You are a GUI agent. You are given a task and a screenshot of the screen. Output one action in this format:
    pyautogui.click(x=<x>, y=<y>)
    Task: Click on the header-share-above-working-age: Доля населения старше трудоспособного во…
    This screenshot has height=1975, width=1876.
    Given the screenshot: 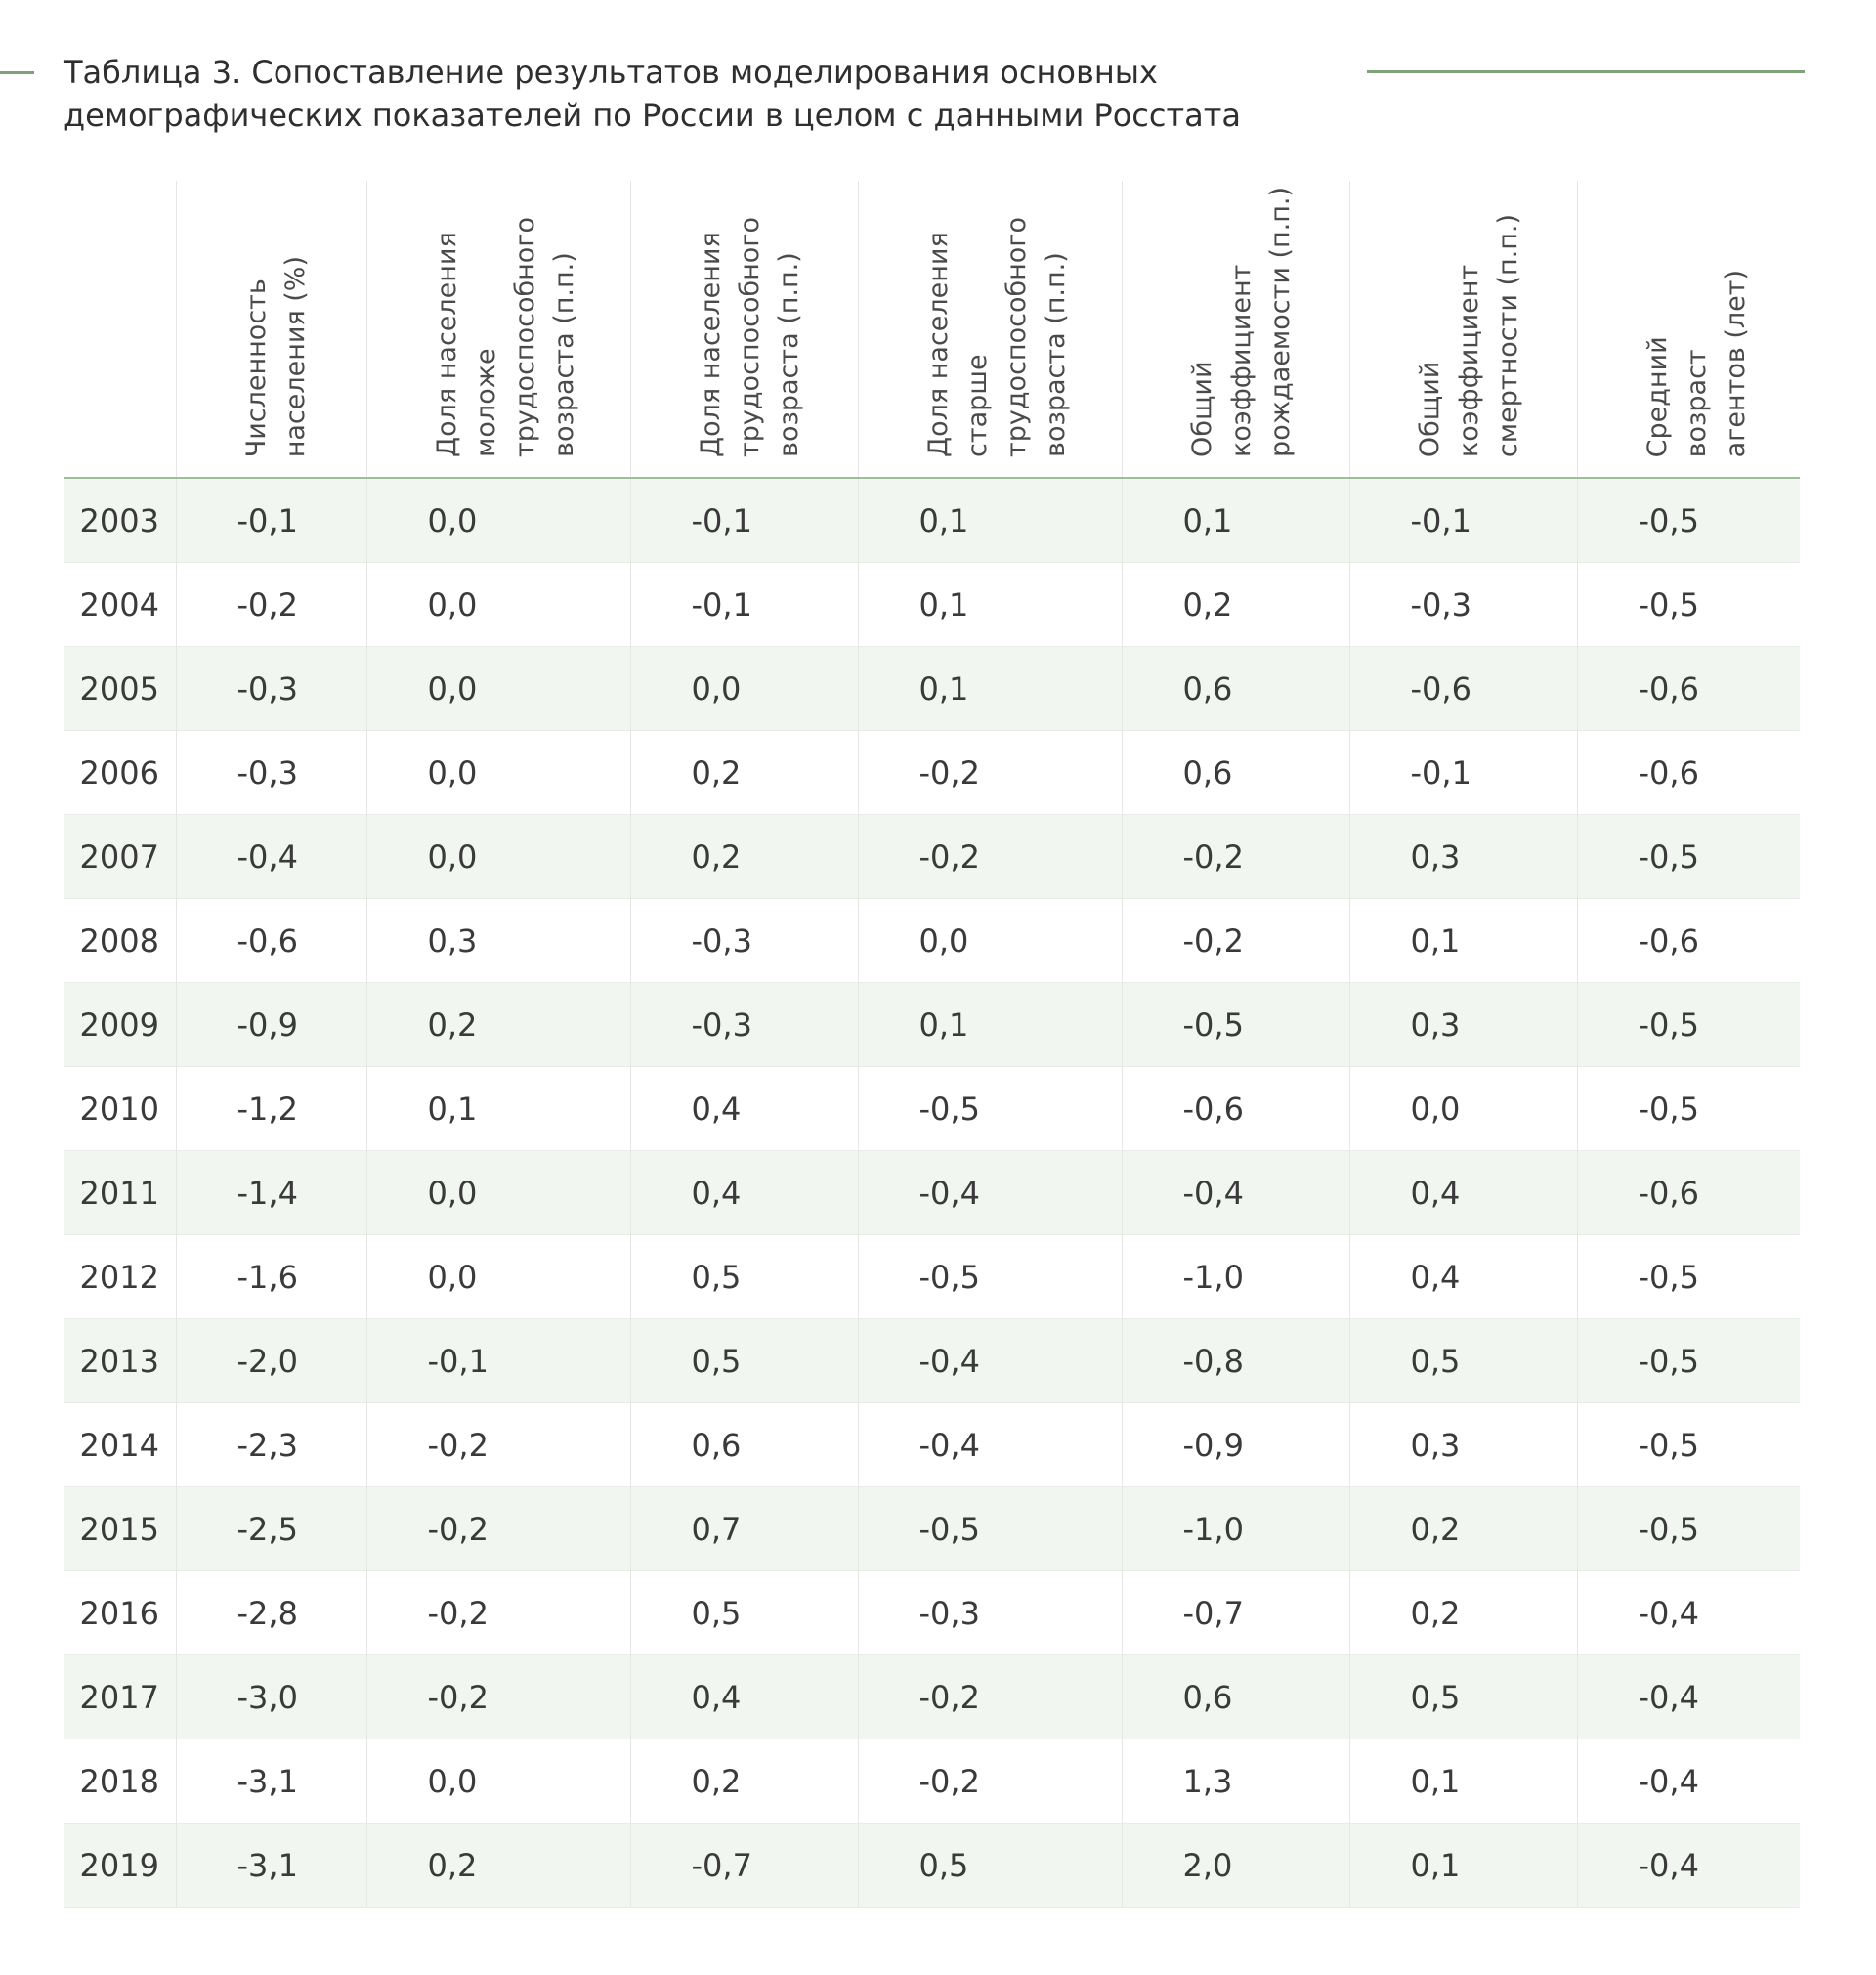 What is the action you would take?
    pyautogui.click(x=989, y=330)
    